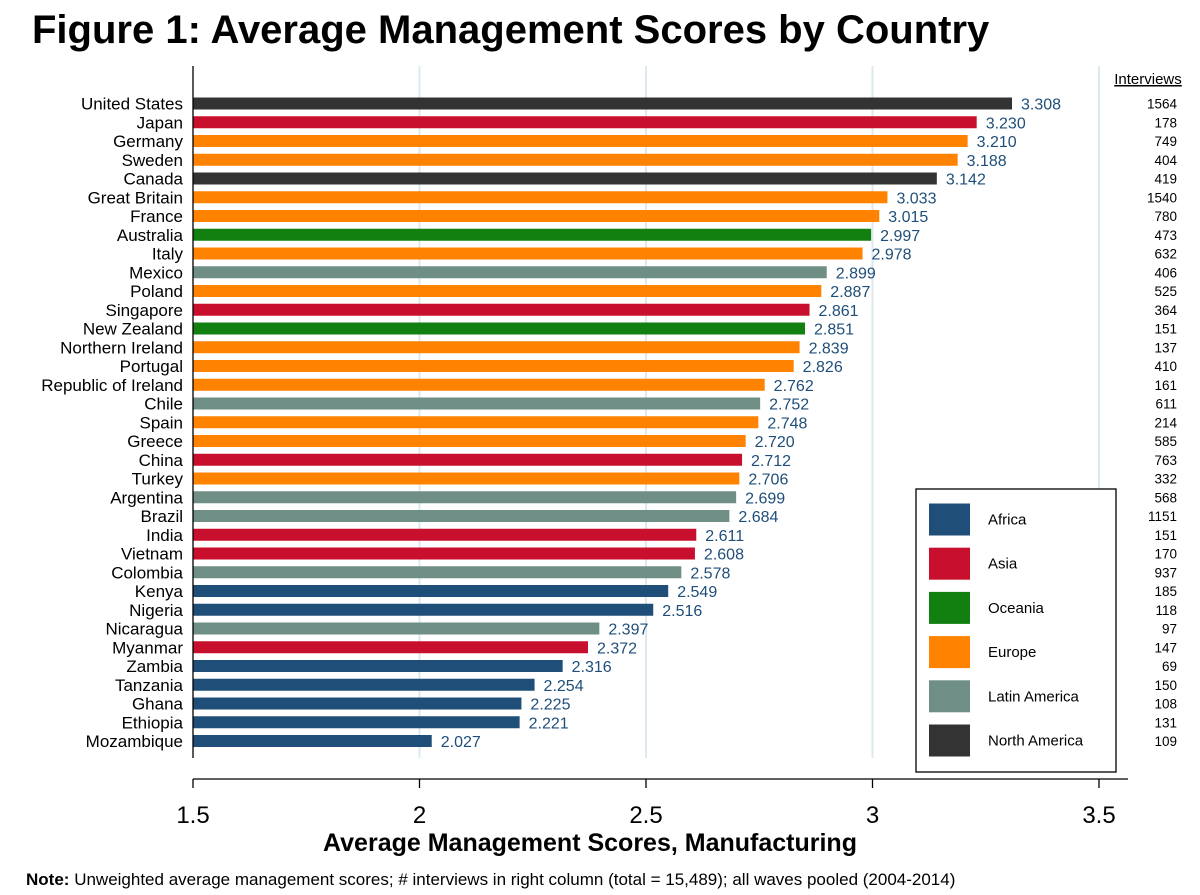 The width and height of the screenshot is (1200, 895). What do you see at coordinates (1165, 741) in the screenshot?
I see `interviews-value: 109` at bounding box center [1165, 741].